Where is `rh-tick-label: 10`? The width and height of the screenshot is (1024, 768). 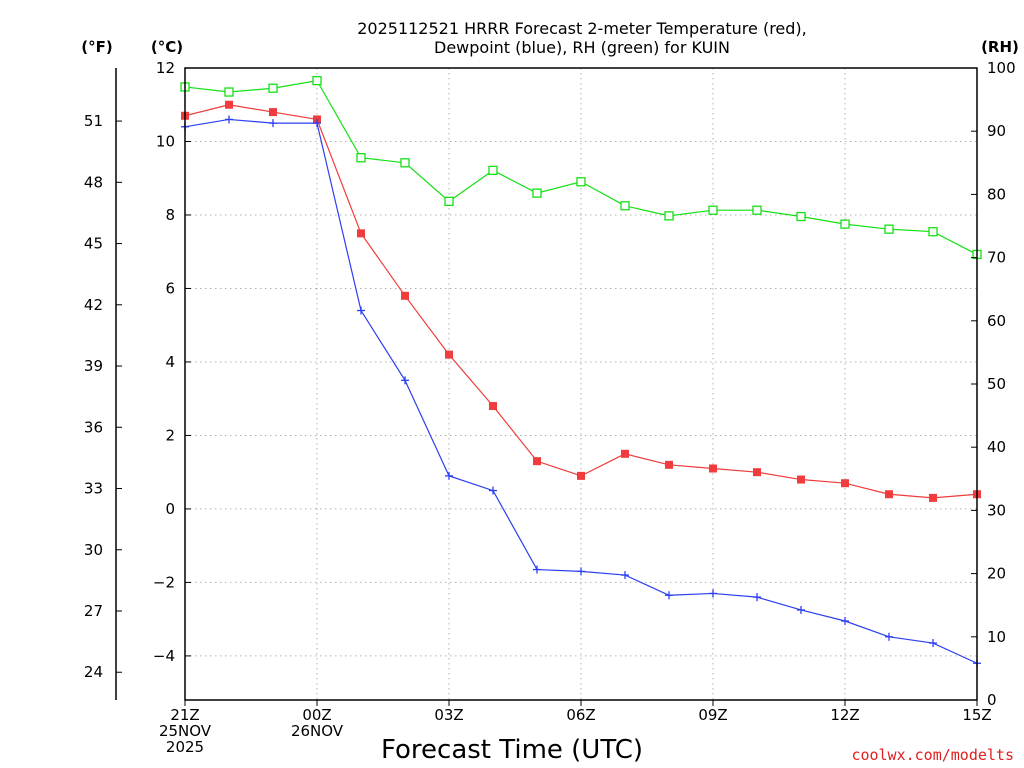 rh-tick-label: 10 is located at coordinates (996, 637).